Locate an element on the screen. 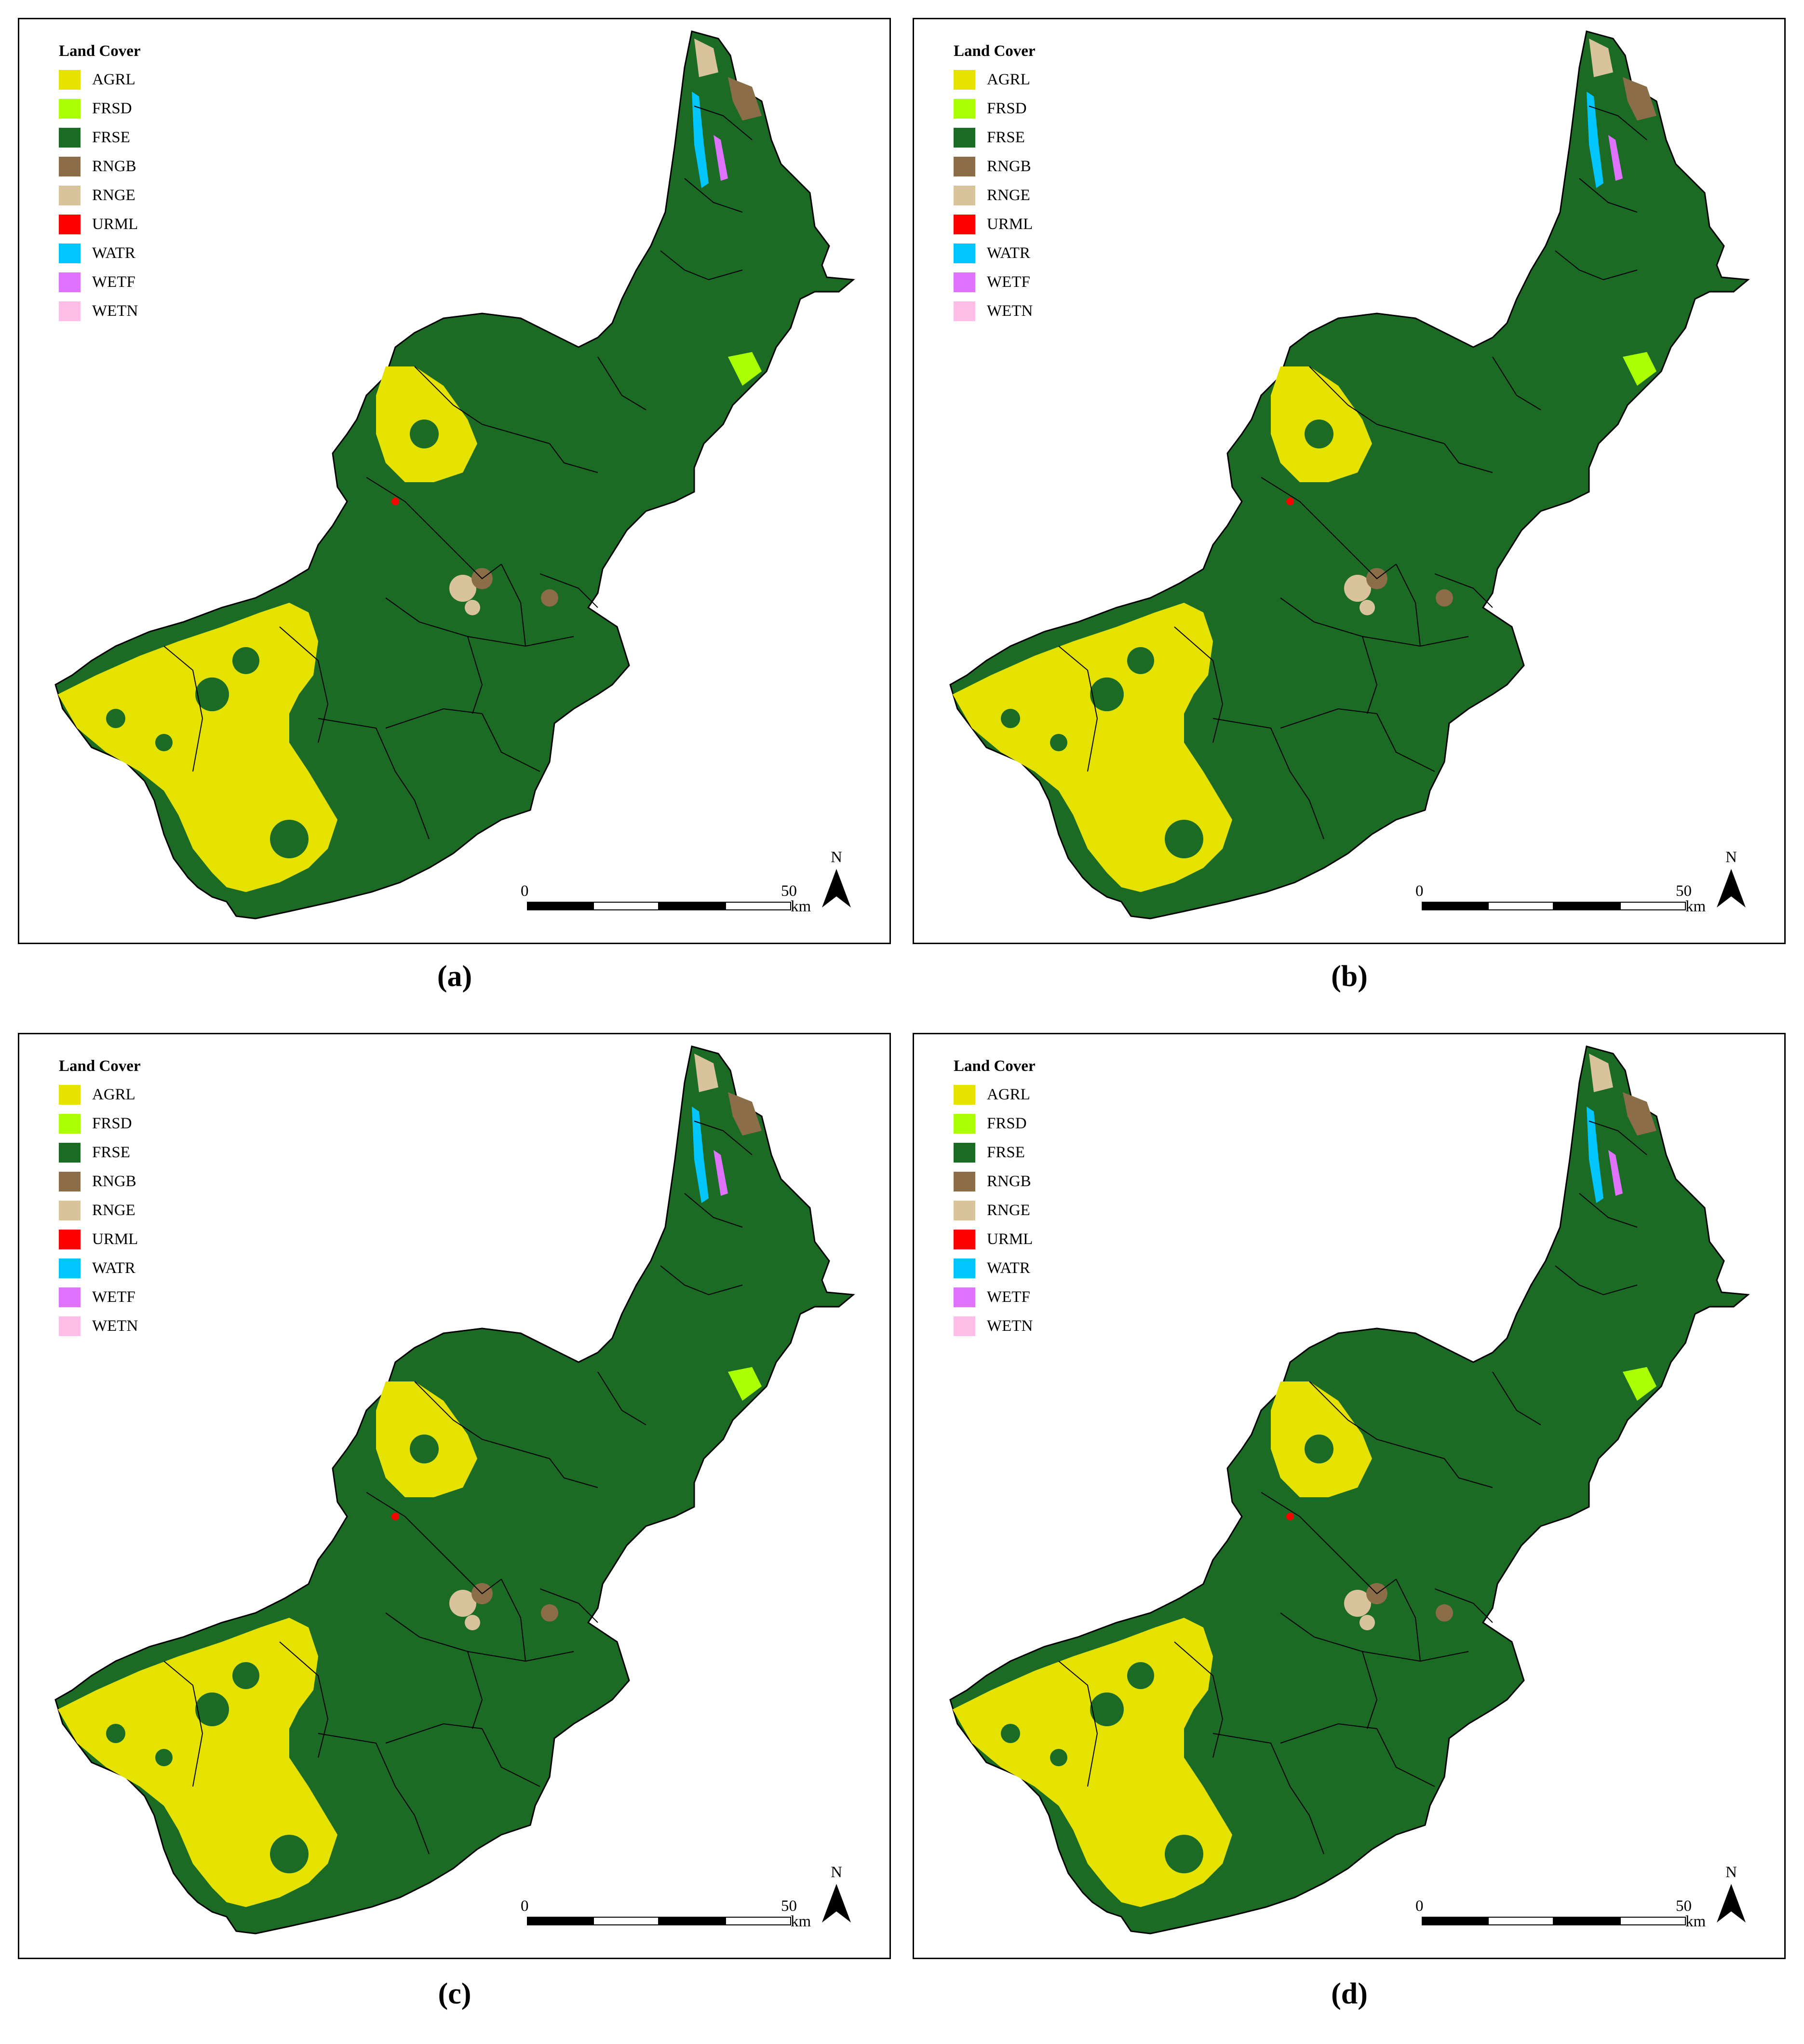 The image size is (1804, 2044). legend-item: RNGB is located at coordinates (995, 1181).